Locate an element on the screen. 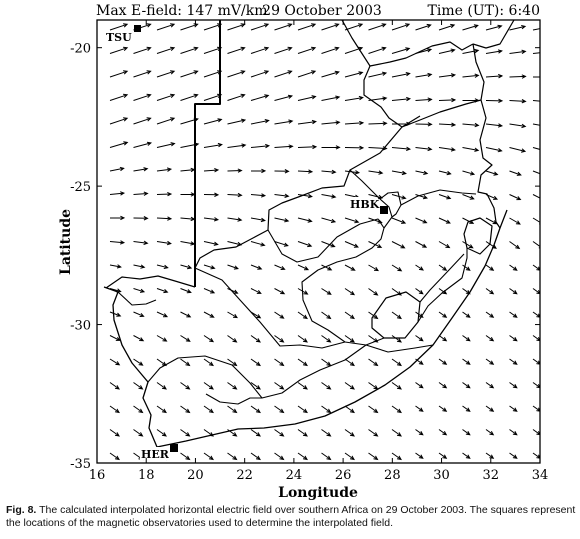 The image size is (580, 539). x-tick-label: 22 is located at coordinates (244, 475).